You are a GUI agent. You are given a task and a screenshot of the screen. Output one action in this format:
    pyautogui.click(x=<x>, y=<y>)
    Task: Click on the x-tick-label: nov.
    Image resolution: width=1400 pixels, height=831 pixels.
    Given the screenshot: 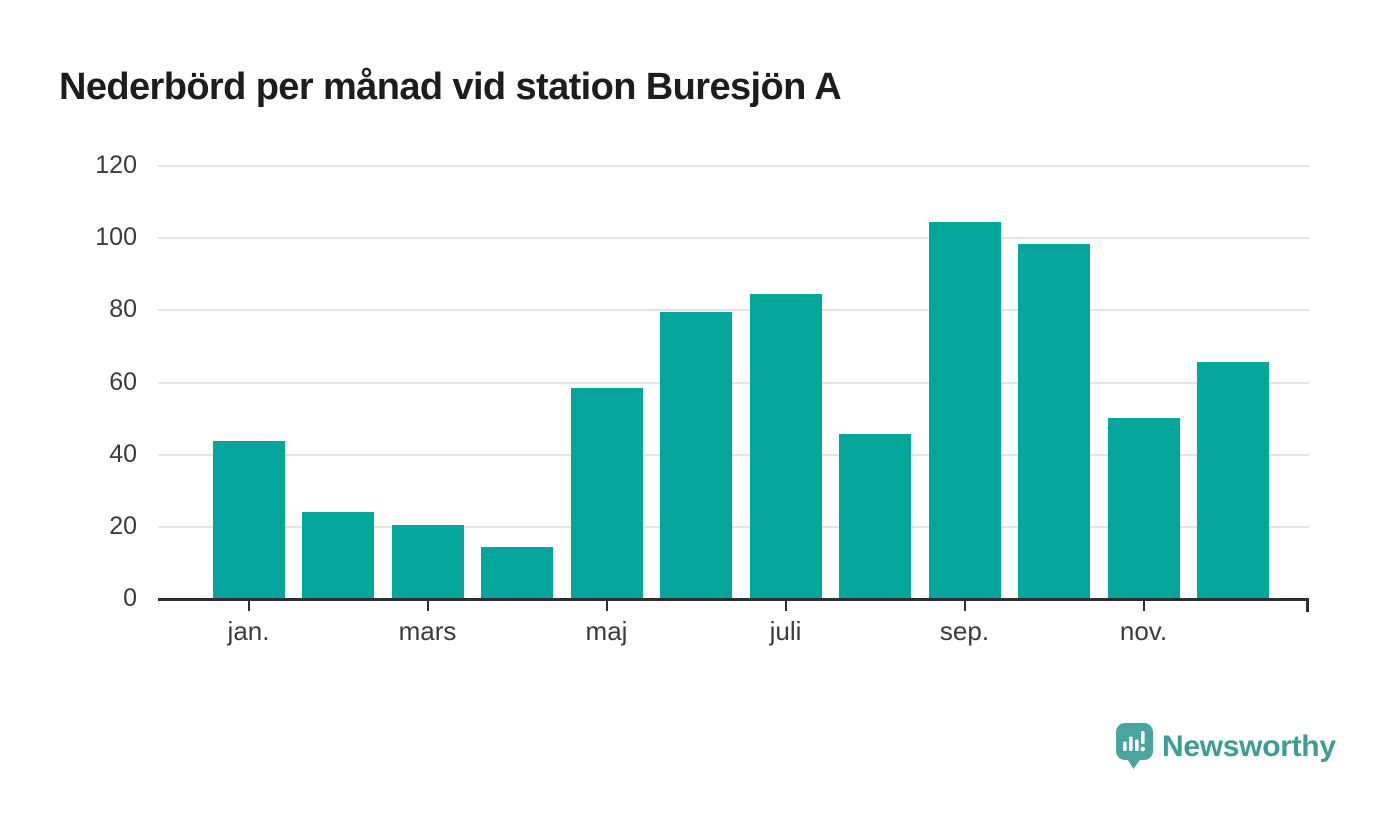 What is the action you would take?
    pyautogui.click(x=1143, y=631)
    